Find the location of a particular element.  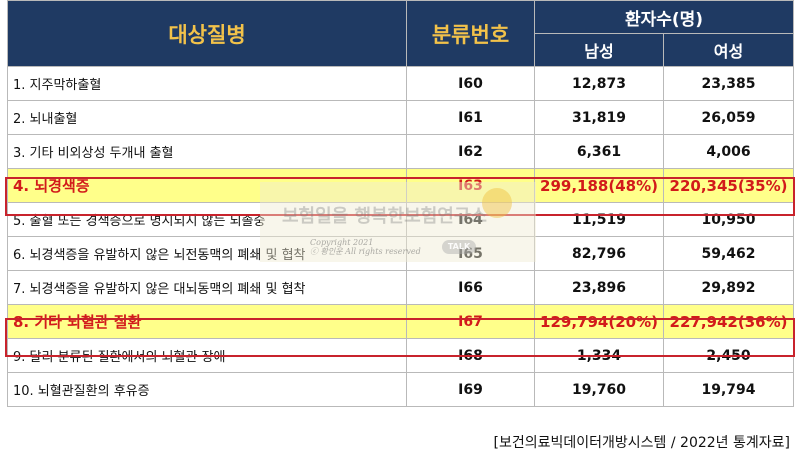

female-count: 4,006 is located at coordinates (728, 151).